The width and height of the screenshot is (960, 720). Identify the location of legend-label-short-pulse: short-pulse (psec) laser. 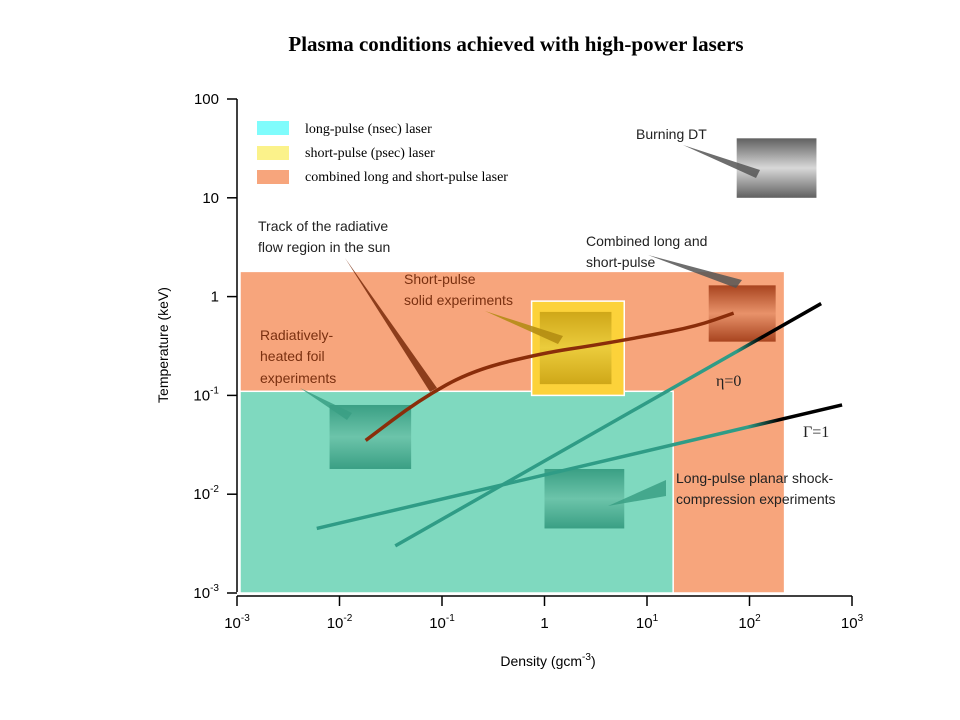
(370, 153).